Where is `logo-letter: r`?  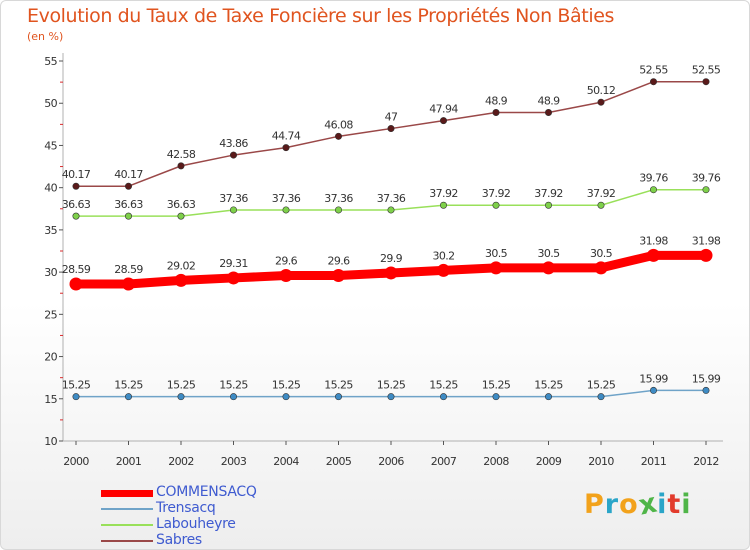 logo-letter: r is located at coordinates (612, 504).